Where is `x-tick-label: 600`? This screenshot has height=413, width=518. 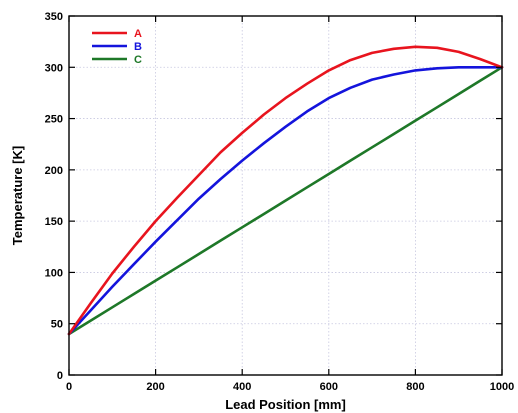
x-tick-label: 600 is located at coordinates (329, 387).